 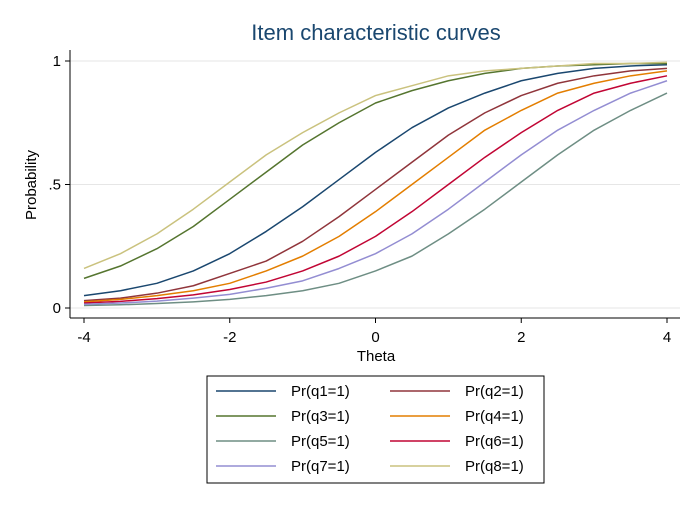 I want to click on y-tick-label: 1, so click(x=57, y=61).